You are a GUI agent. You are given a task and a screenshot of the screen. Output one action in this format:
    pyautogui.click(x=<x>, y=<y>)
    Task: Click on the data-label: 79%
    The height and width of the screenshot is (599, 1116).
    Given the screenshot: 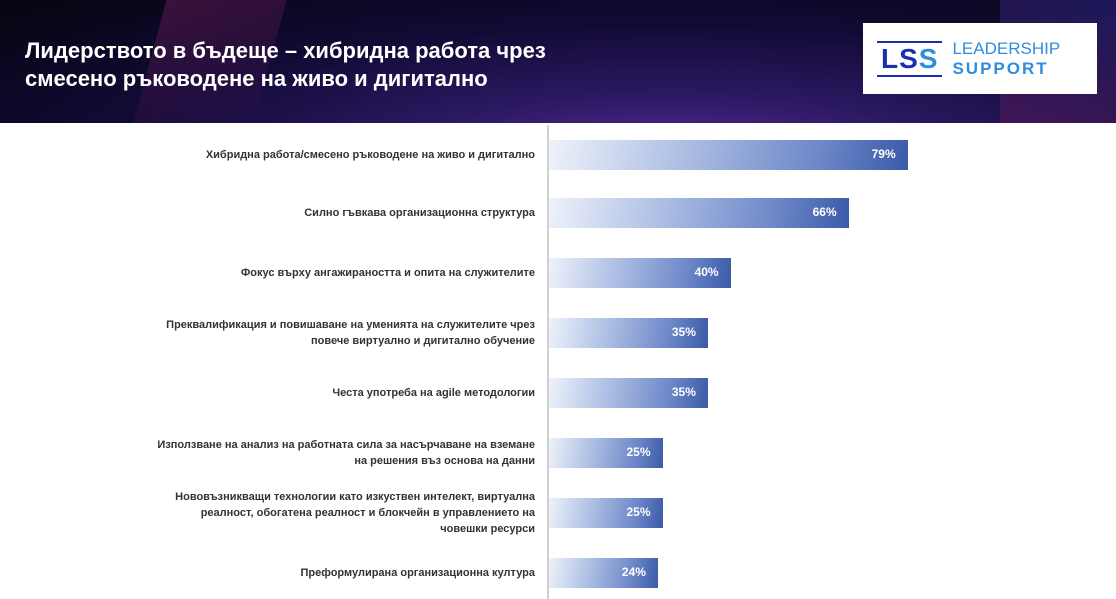 What is the action you would take?
    pyautogui.click(x=883, y=154)
    